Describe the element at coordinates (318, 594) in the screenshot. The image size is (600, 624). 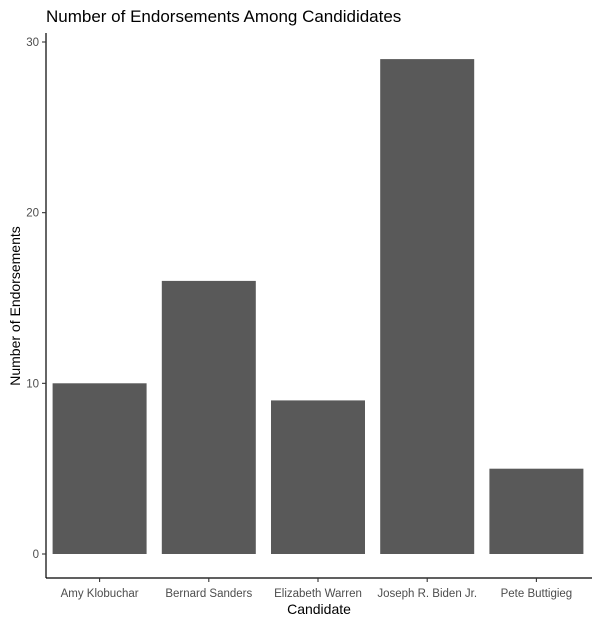
I see `x-tick-label: Elizabeth Warren` at that location.